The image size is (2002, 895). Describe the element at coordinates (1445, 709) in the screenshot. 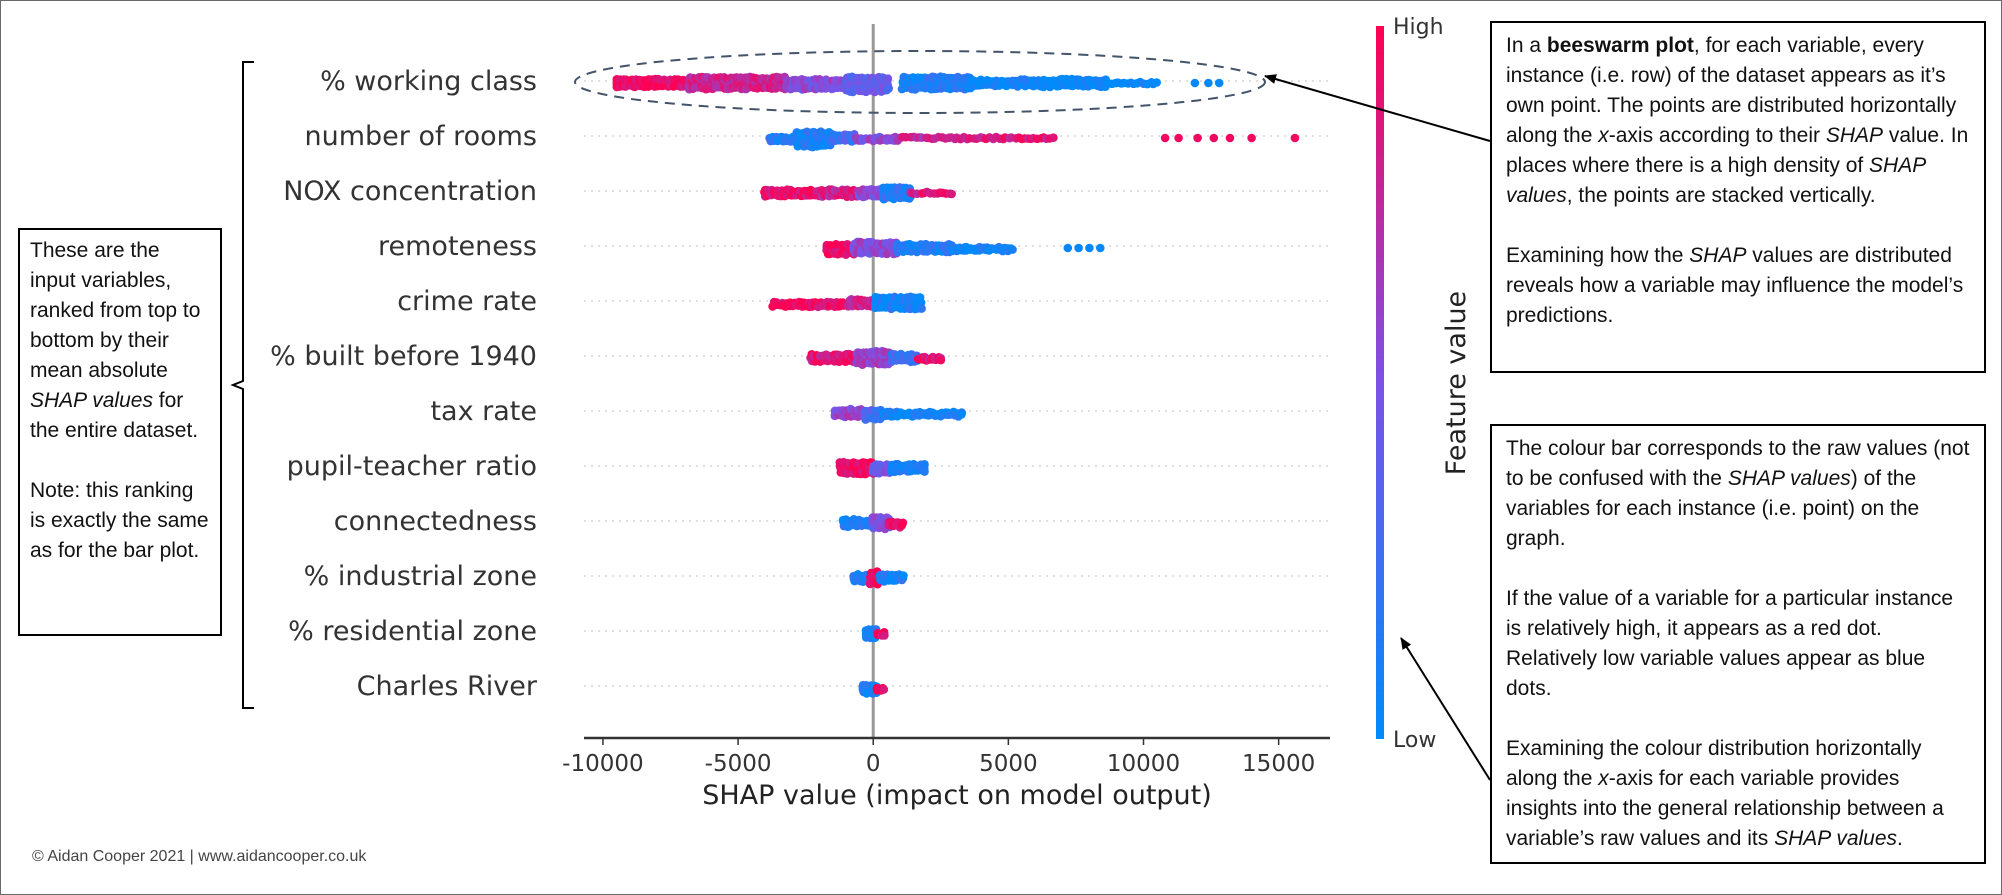

I see `arrow-bottom` at that location.